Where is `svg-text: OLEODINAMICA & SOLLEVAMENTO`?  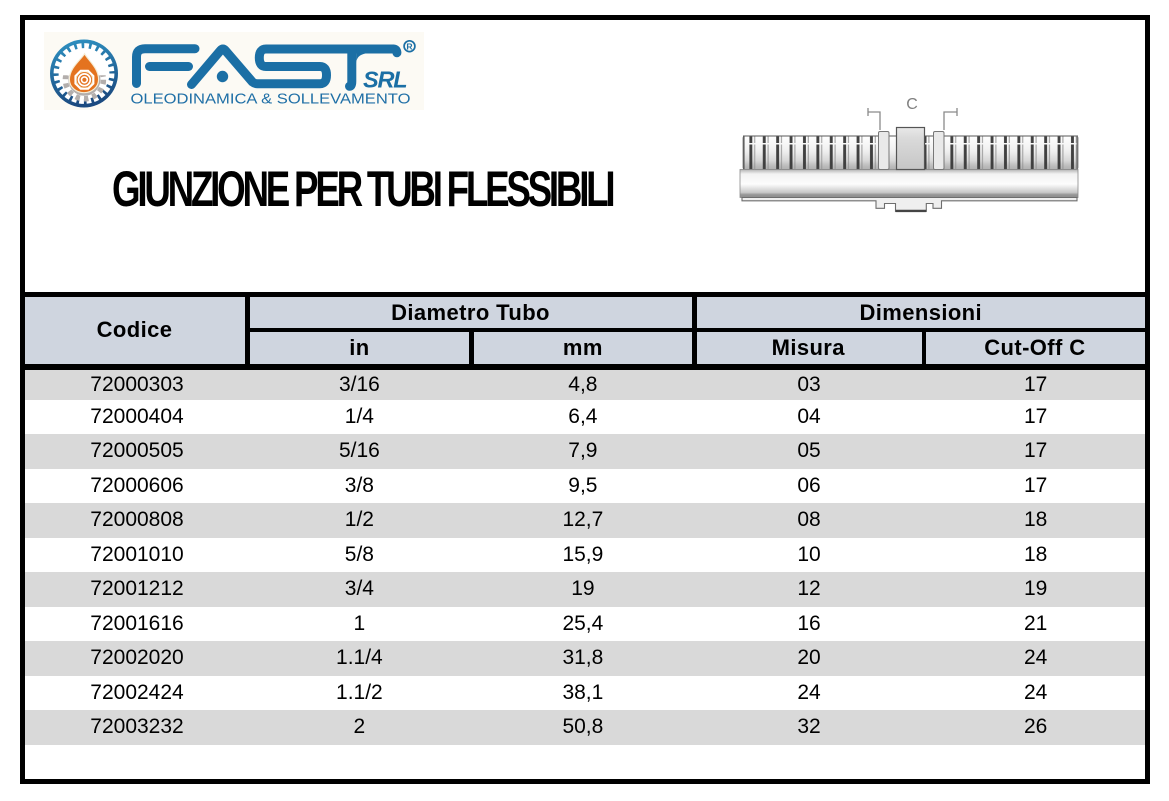
svg-text: OLEODINAMICA & SOLLEVAMENTO is located at coordinates (271, 99).